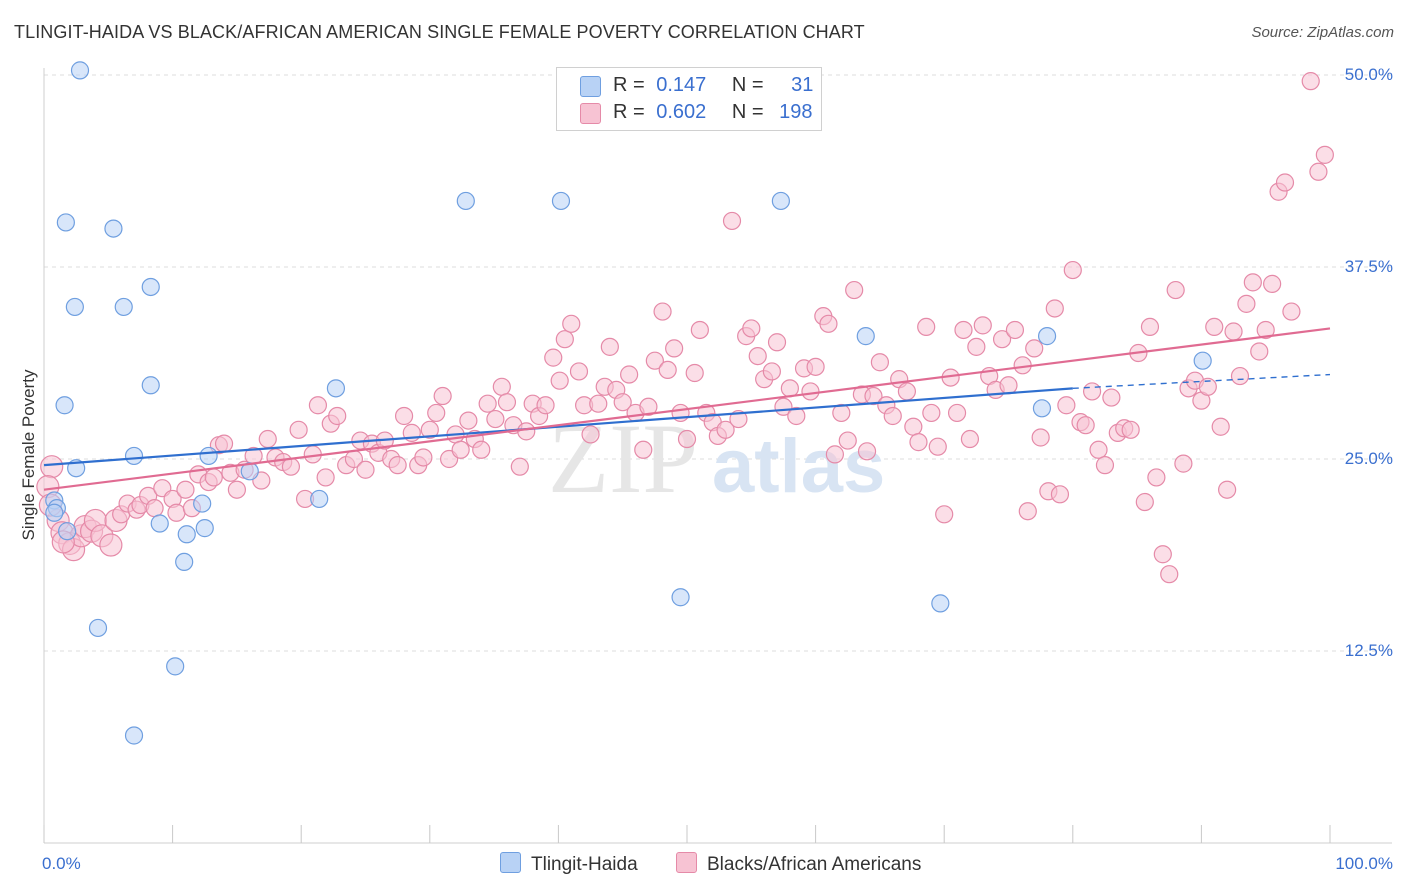 The image size is (1406, 892). I want to click on watermark-atlas: atlas, so click(798, 466).